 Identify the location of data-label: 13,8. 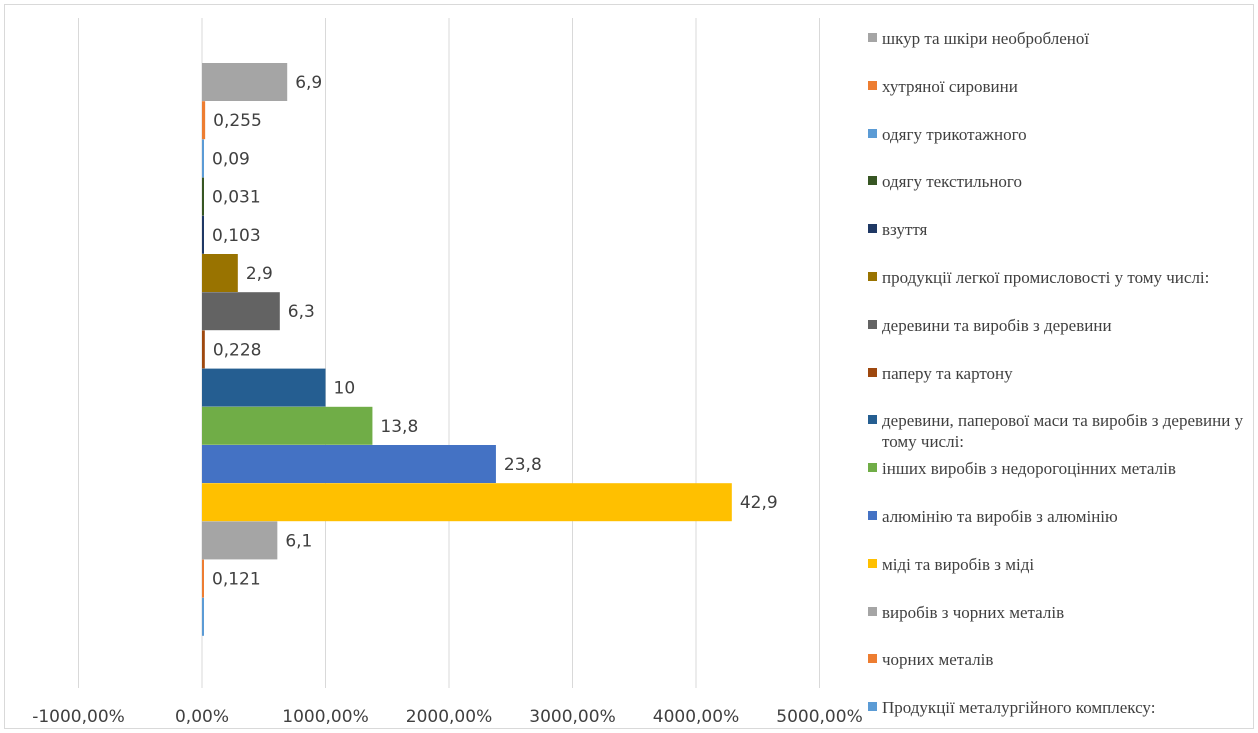
(399, 427).